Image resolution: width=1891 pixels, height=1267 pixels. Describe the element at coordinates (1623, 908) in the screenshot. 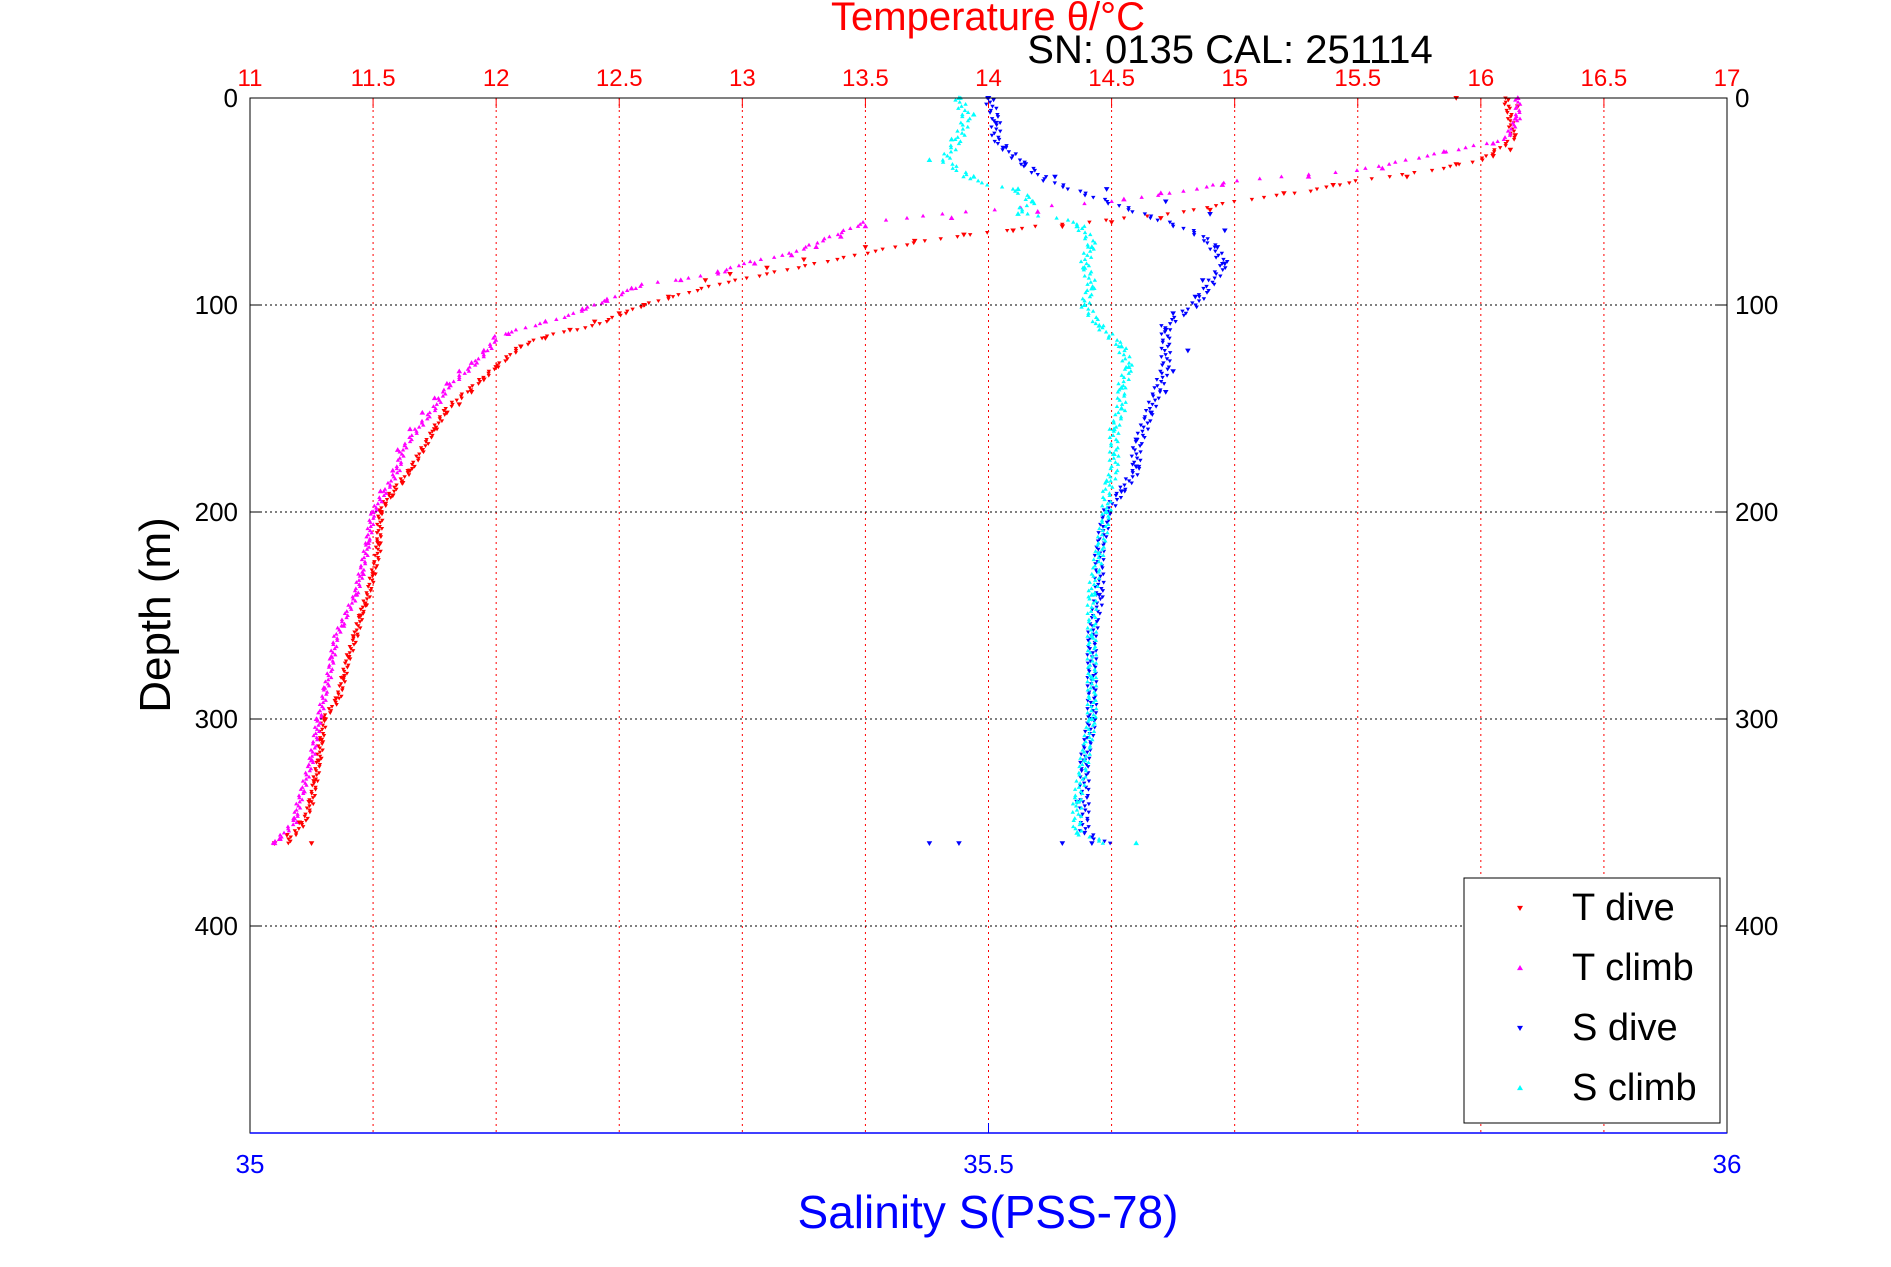

I see `legend-label: T dive` at that location.